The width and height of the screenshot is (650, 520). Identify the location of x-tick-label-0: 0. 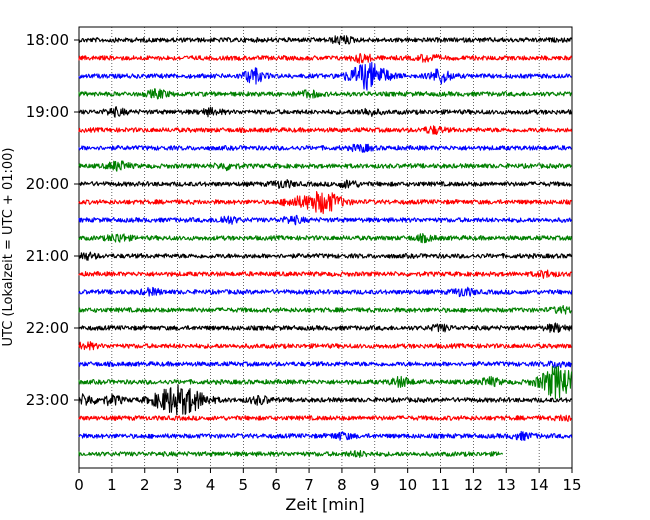
(79, 485).